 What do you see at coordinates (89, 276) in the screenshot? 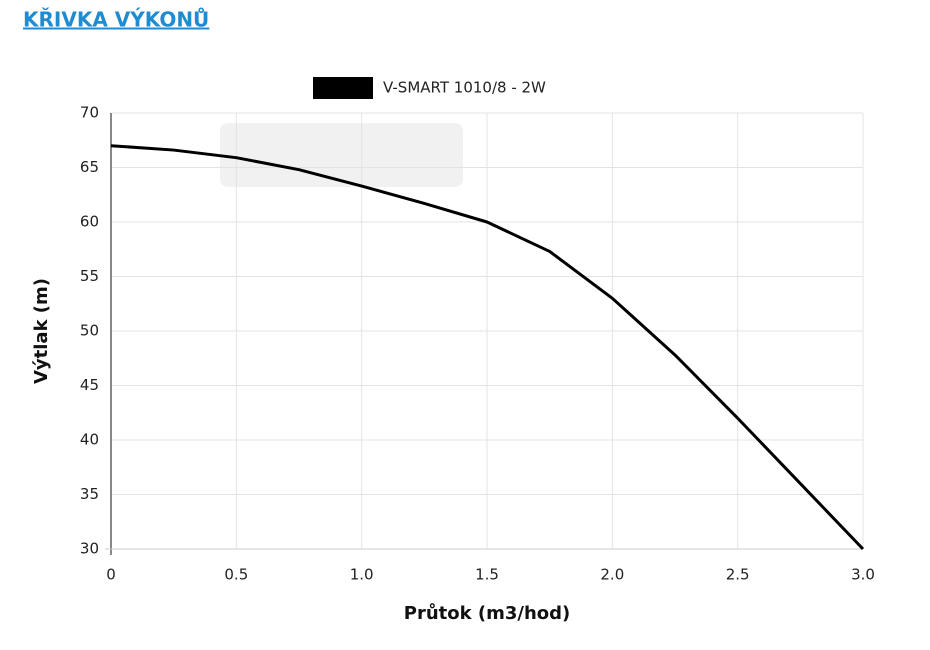
I see `y-tick-label: 55` at bounding box center [89, 276].